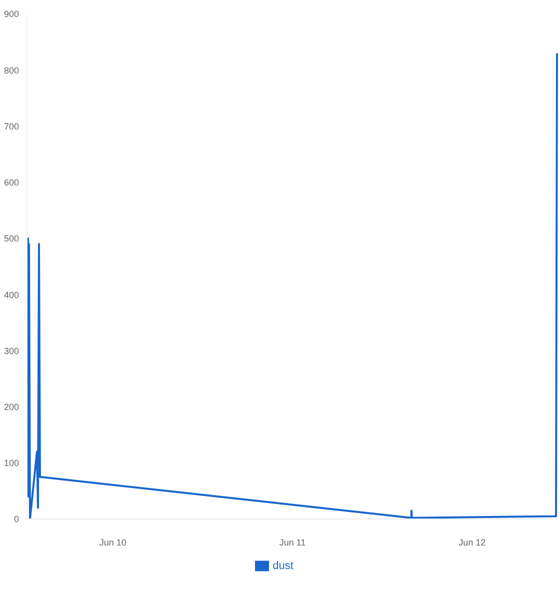 The width and height of the screenshot is (559, 593). Describe the element at coordinates (11, 70) in the screenshot. I see `y-tick-label: 800` at that location.